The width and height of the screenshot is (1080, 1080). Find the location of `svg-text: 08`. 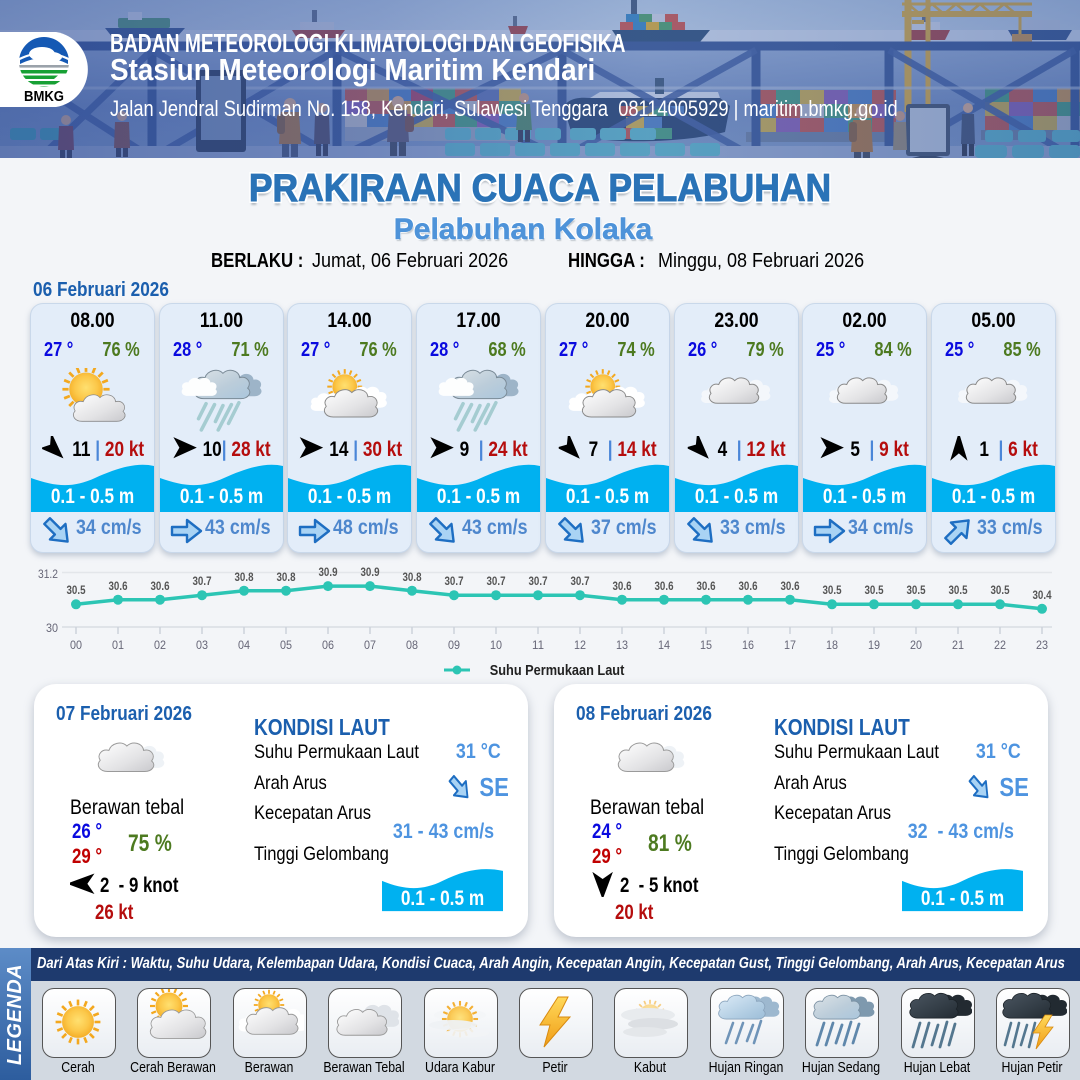

svg-text: 08 is located at coordinates (412, 645).